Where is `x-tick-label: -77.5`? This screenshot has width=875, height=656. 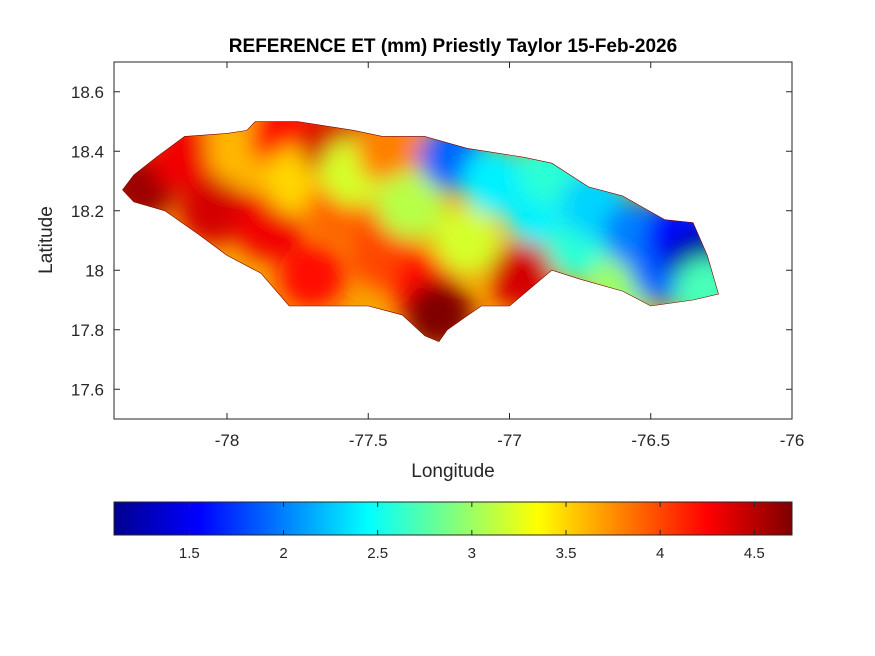
x-tick-label: -77.5 is located at coordinates (368, 440).